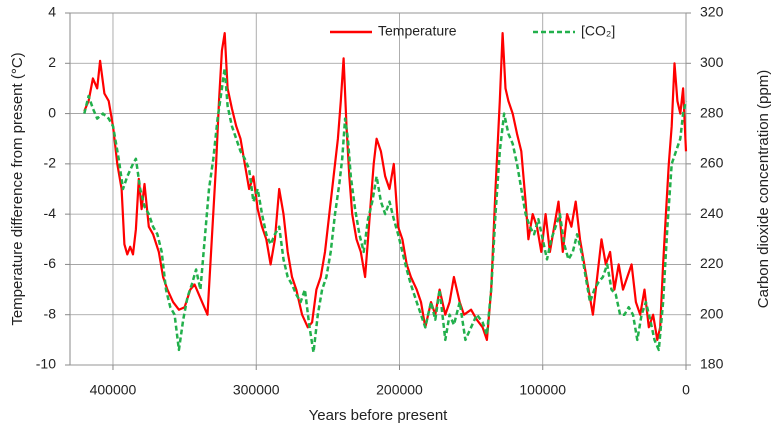  Describe the element at coordinates (46, 364) in the screenshot. I see `y-tick-label: -10` at that location.